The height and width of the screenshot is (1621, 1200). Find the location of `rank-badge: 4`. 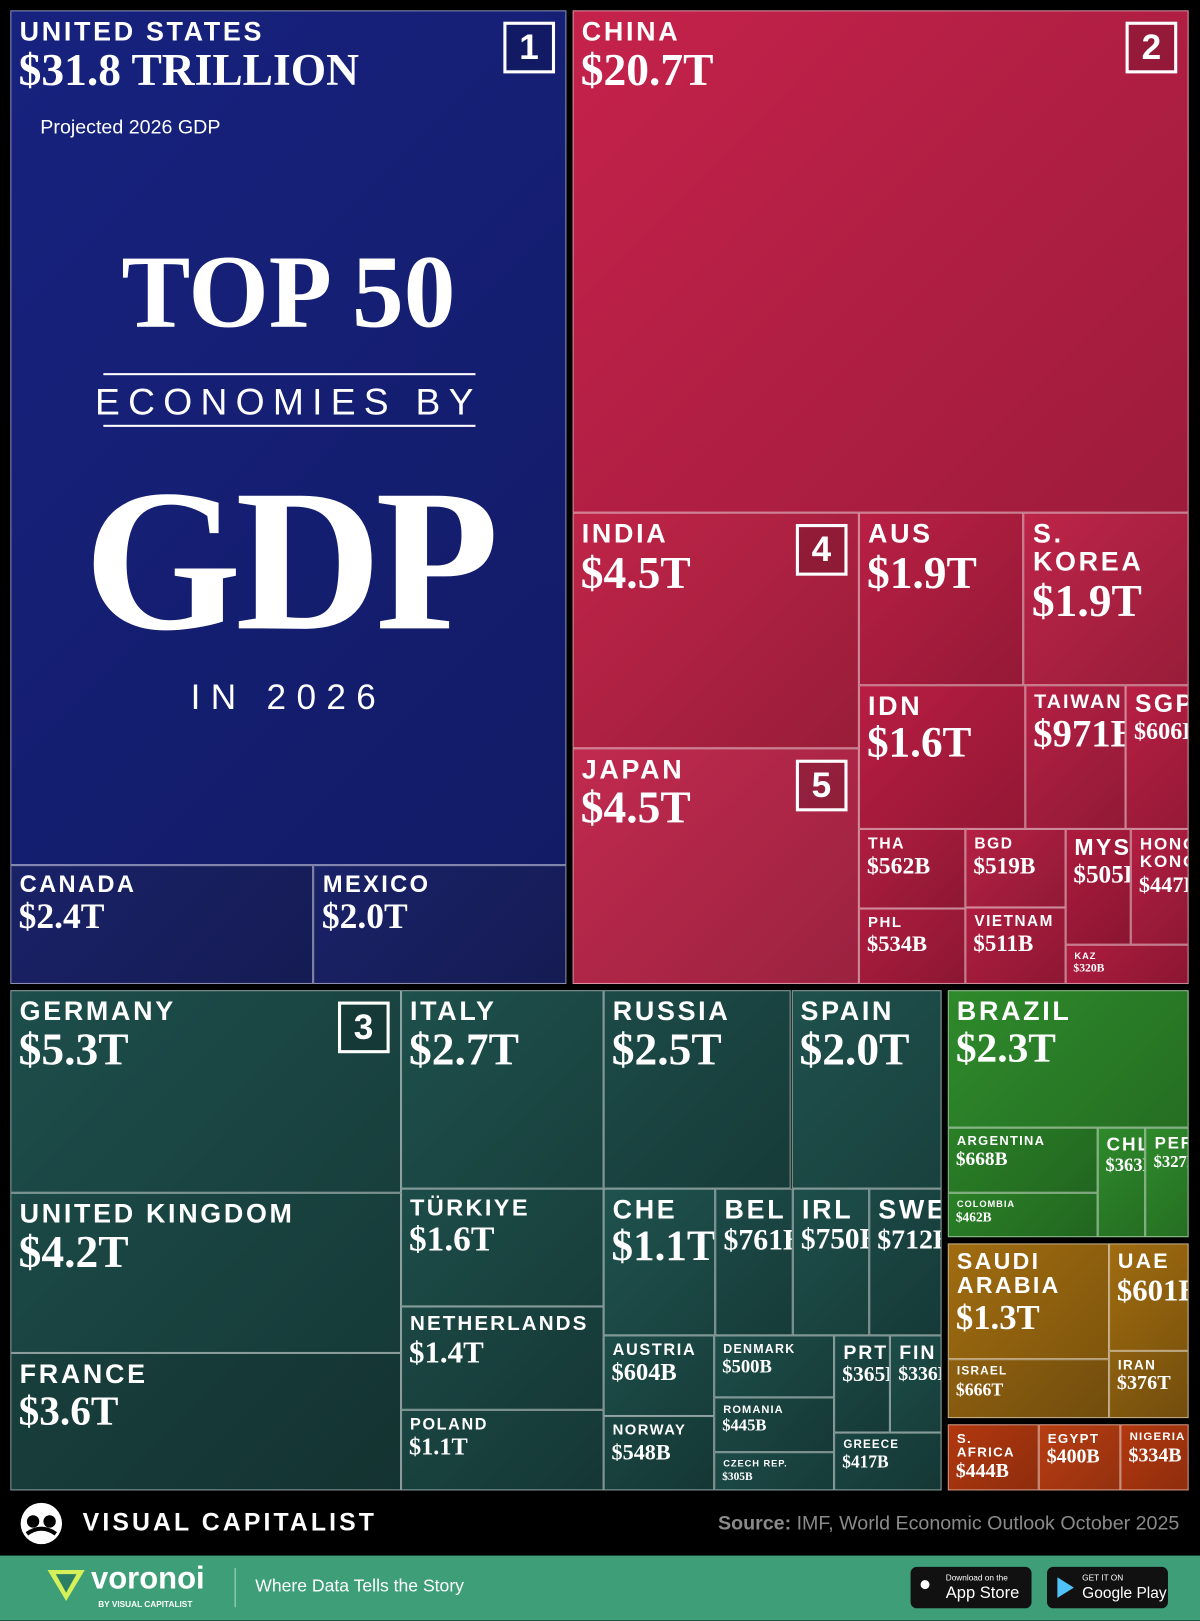

rank-badge: 4 is located at coordinates (821, 550).